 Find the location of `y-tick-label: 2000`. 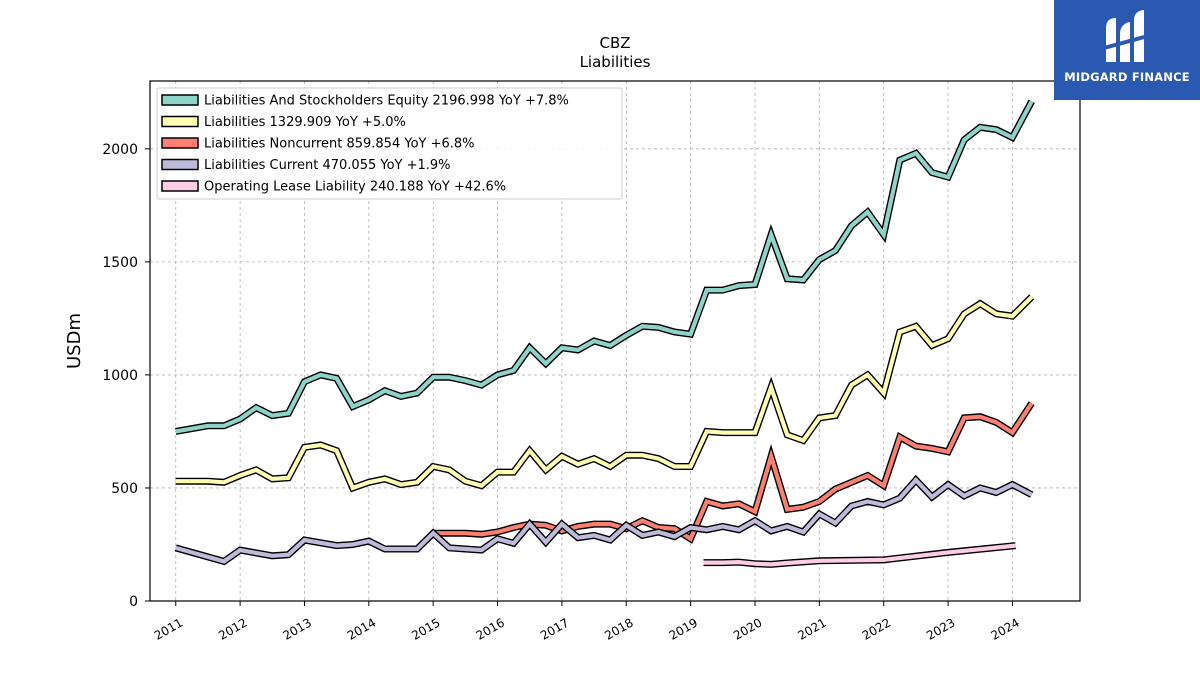

y-tick-label: 2000 is located at coordinates (120, 150).